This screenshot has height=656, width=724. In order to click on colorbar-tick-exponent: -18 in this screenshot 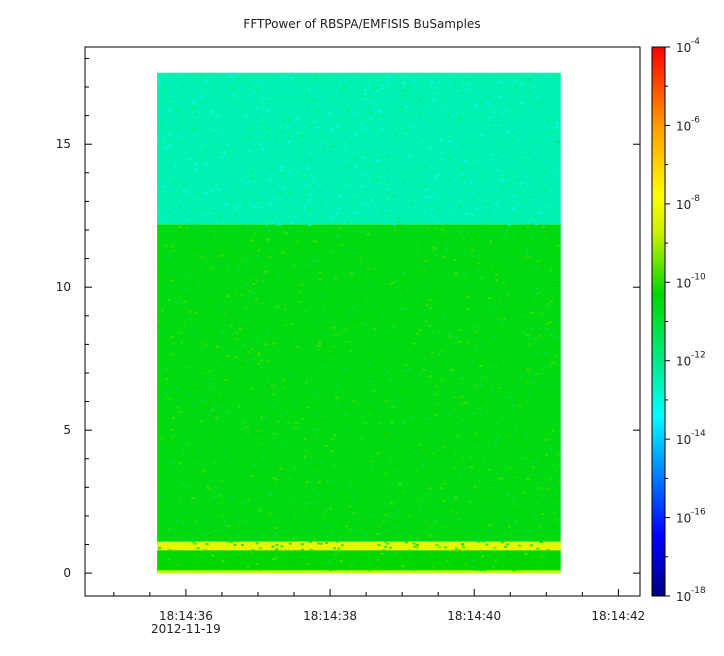, I will do `click(698, 591)`.